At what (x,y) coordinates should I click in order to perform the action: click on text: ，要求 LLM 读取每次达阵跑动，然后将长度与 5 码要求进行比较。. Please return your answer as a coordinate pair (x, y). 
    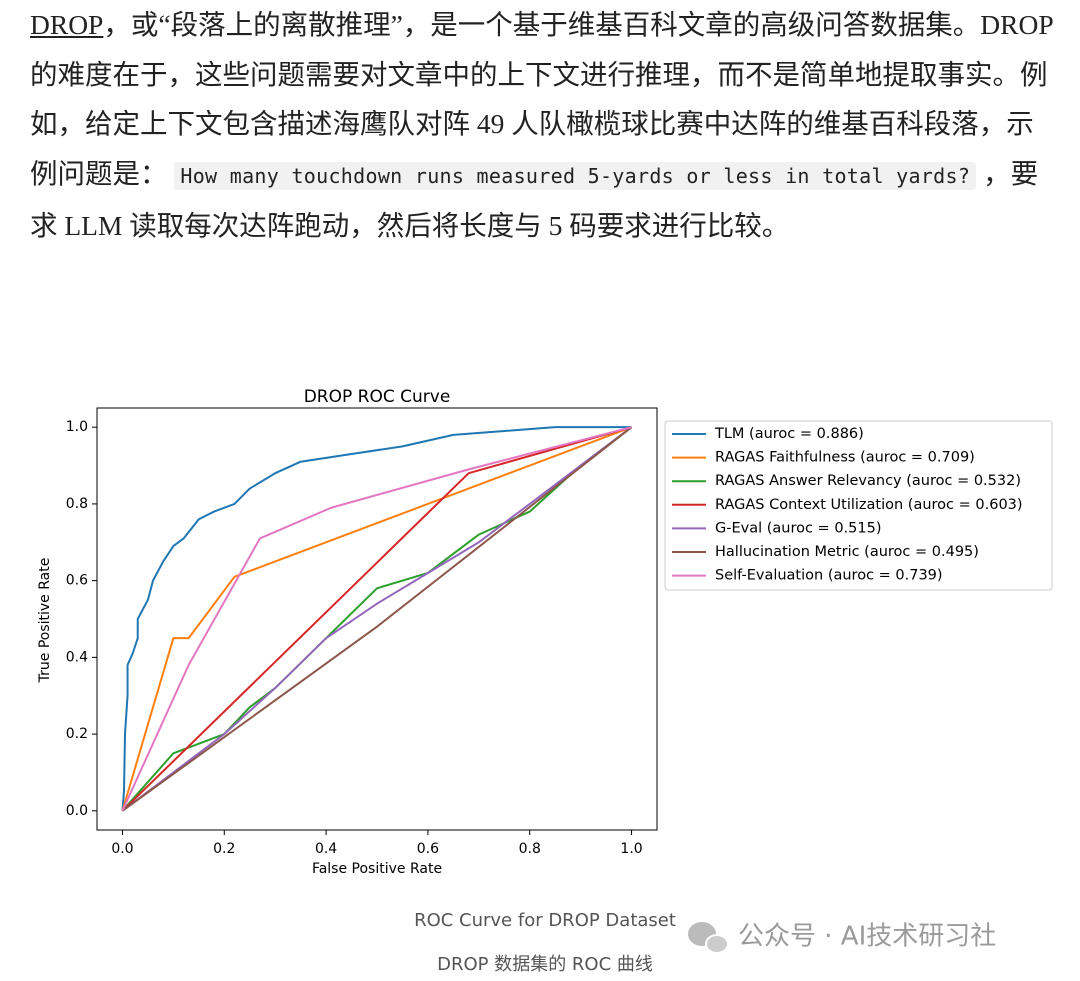
    Looking at the image, I should click on (534, 199).